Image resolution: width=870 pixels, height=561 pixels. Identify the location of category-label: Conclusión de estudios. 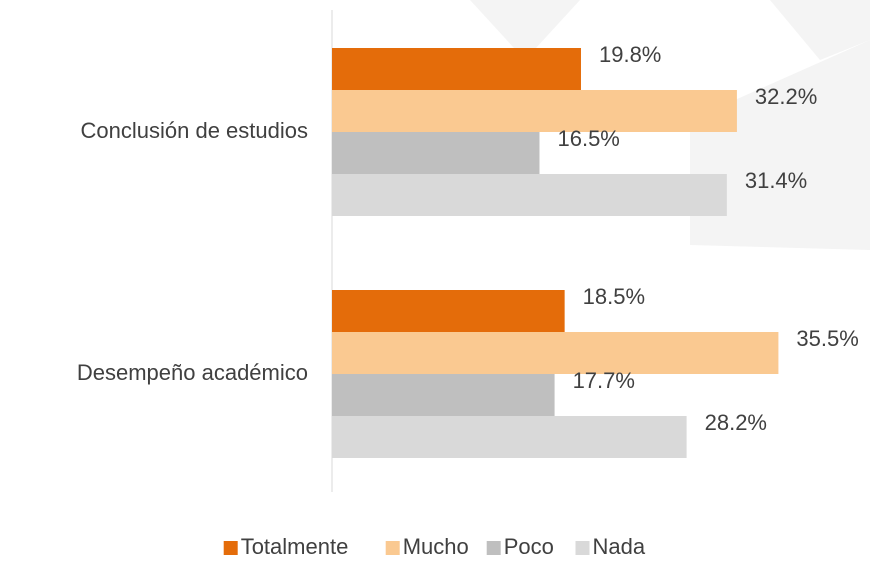
(194, 130).